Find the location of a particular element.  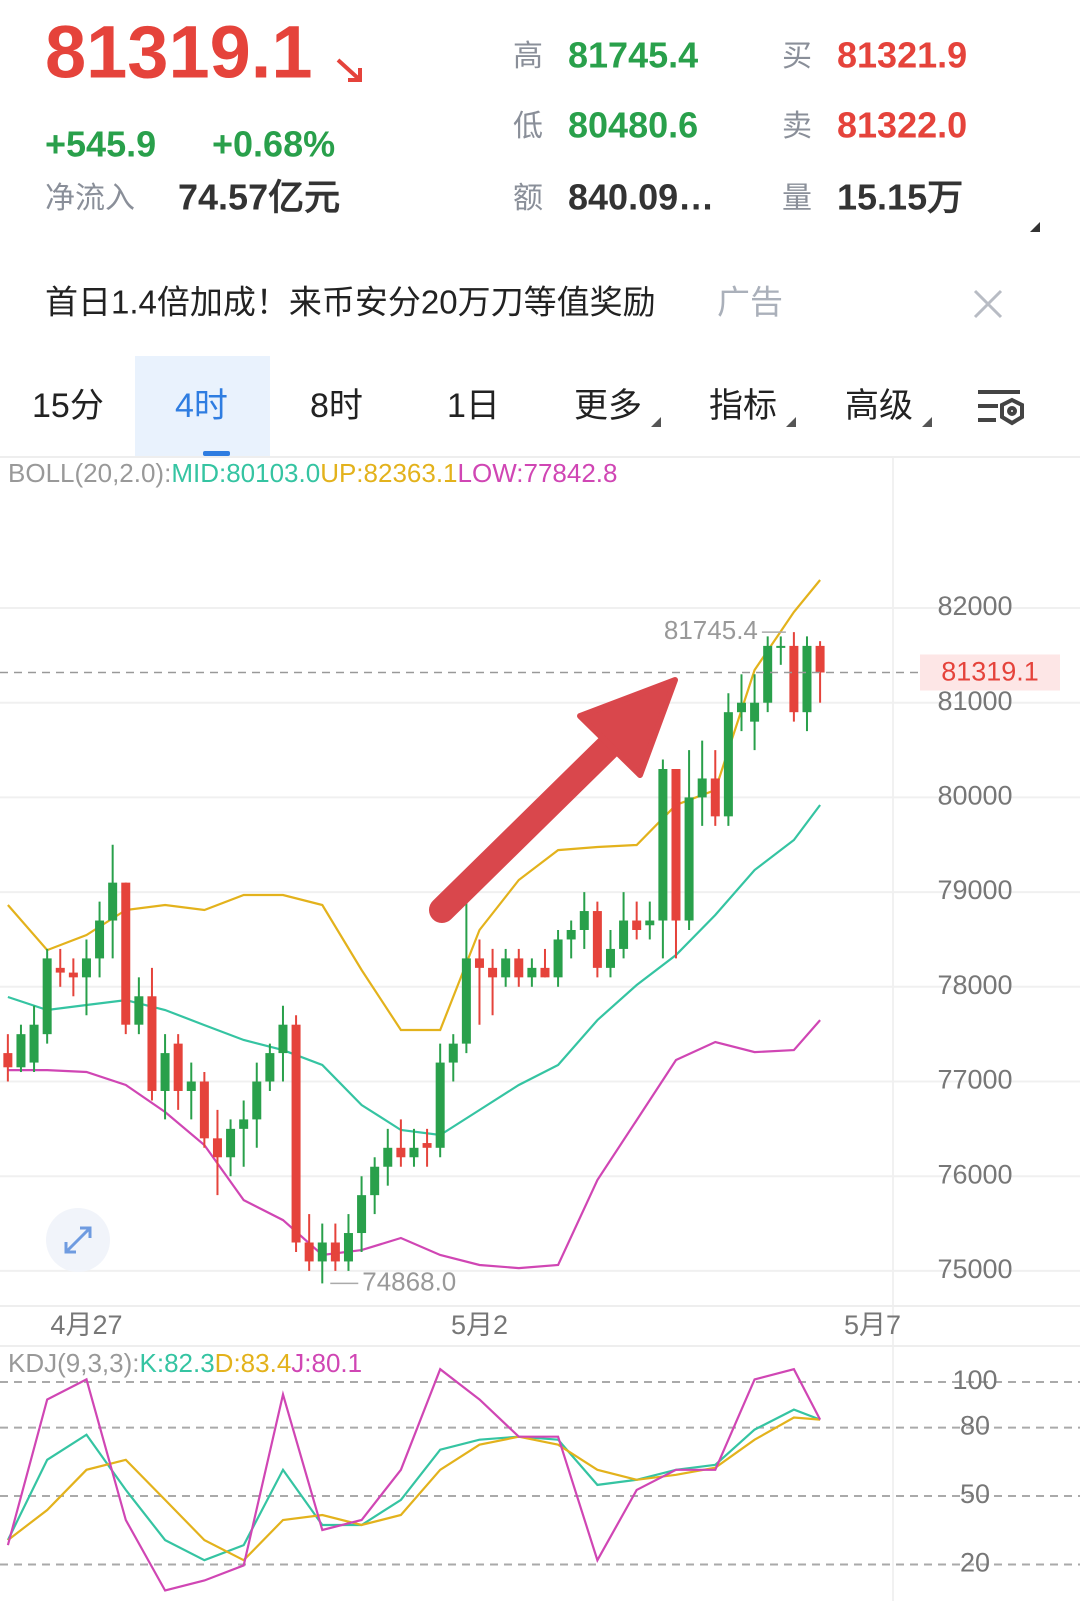

change-pct: +0.68% is located at coordinates (273, 144).